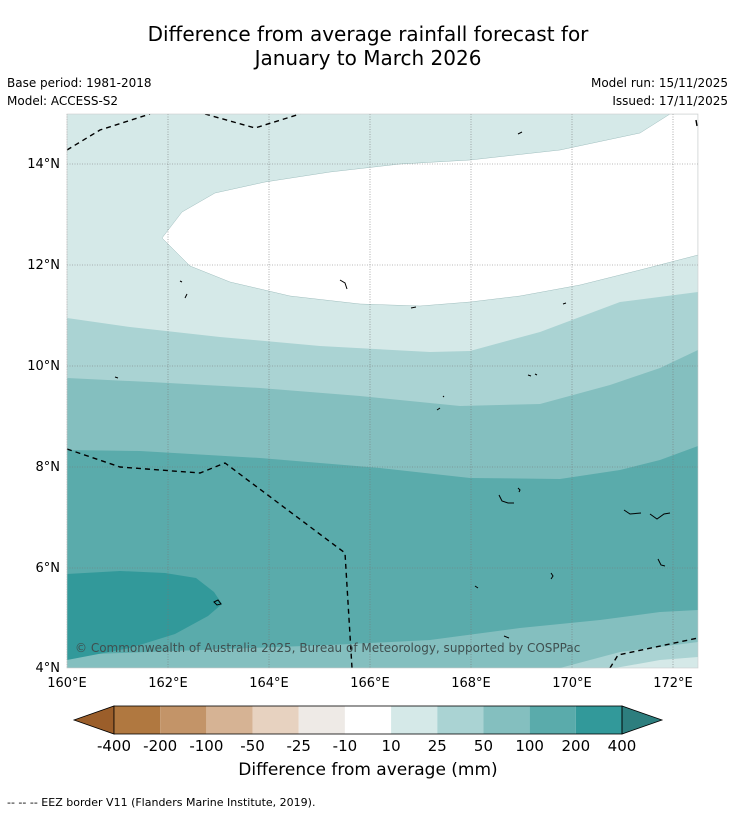 The image size is (736, 816). What do you see at coordinates (659, 83) in the screenshot?
I see `model-run: Model run: 15/11/2025` at bounding box center [659, 83].